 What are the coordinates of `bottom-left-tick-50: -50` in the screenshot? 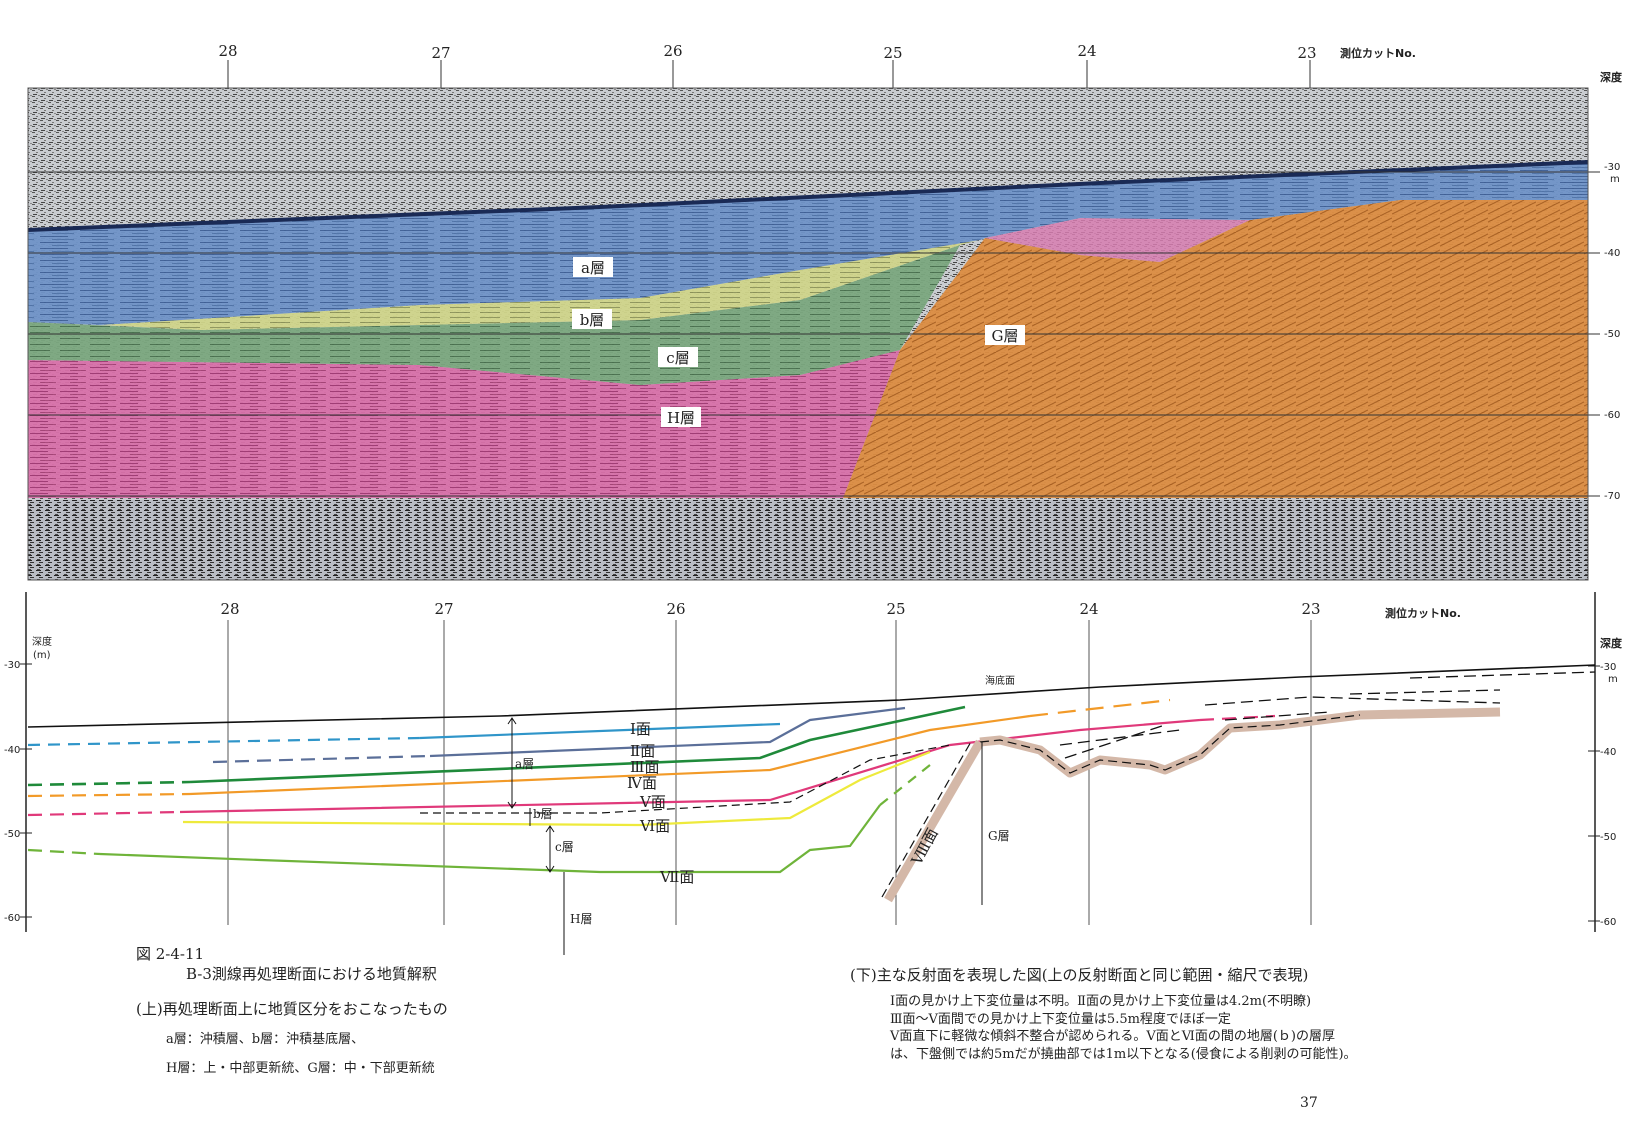 It's located at (12, 834).